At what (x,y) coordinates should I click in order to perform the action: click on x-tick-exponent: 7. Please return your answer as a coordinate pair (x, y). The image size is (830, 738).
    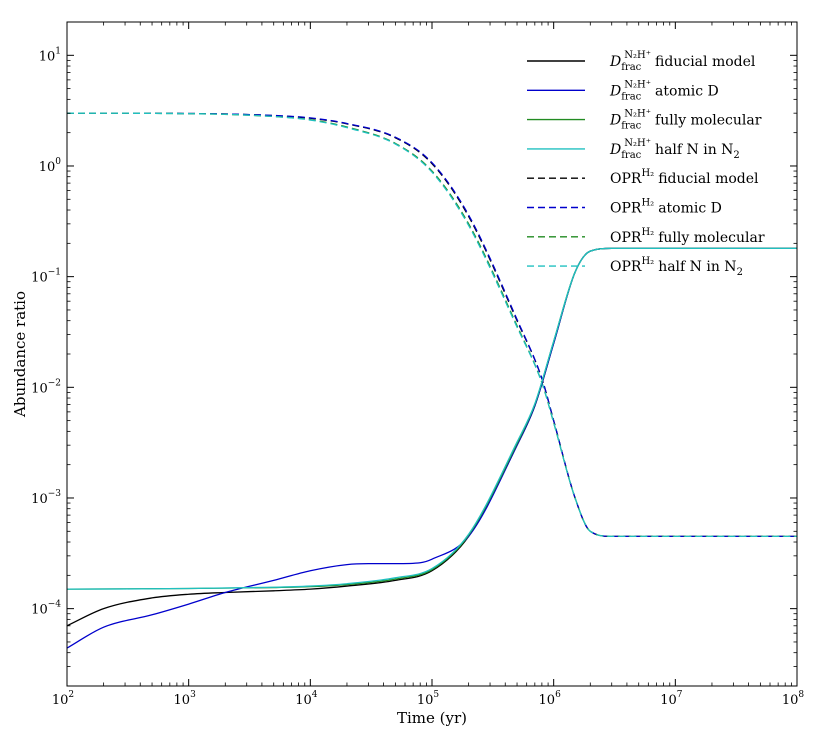
    Looking at the image, I should click on (680, 695).